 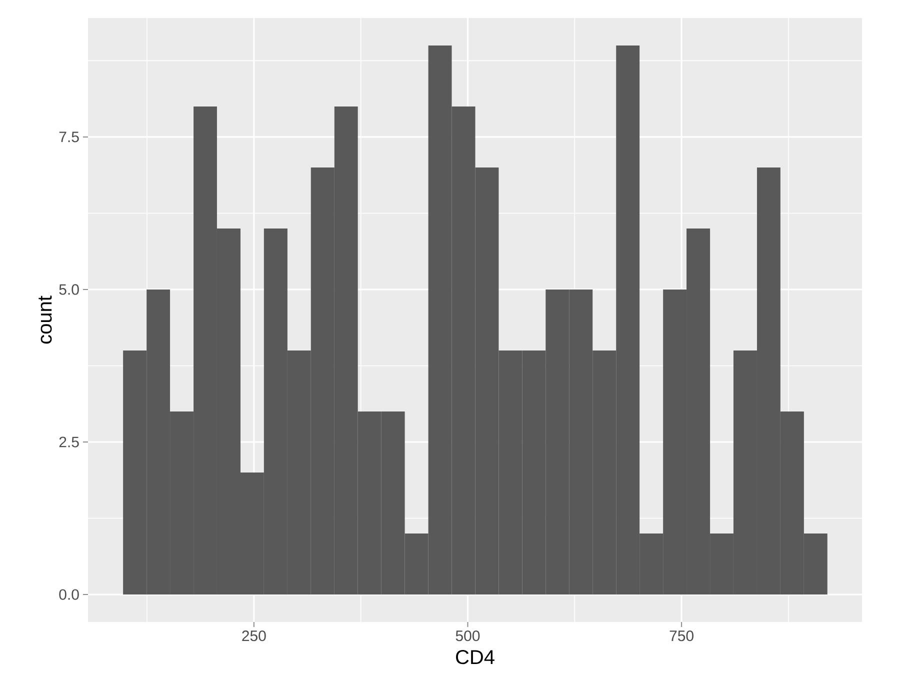 I want to click on y-tick-label: 2.5, so click(x=69, y=442).